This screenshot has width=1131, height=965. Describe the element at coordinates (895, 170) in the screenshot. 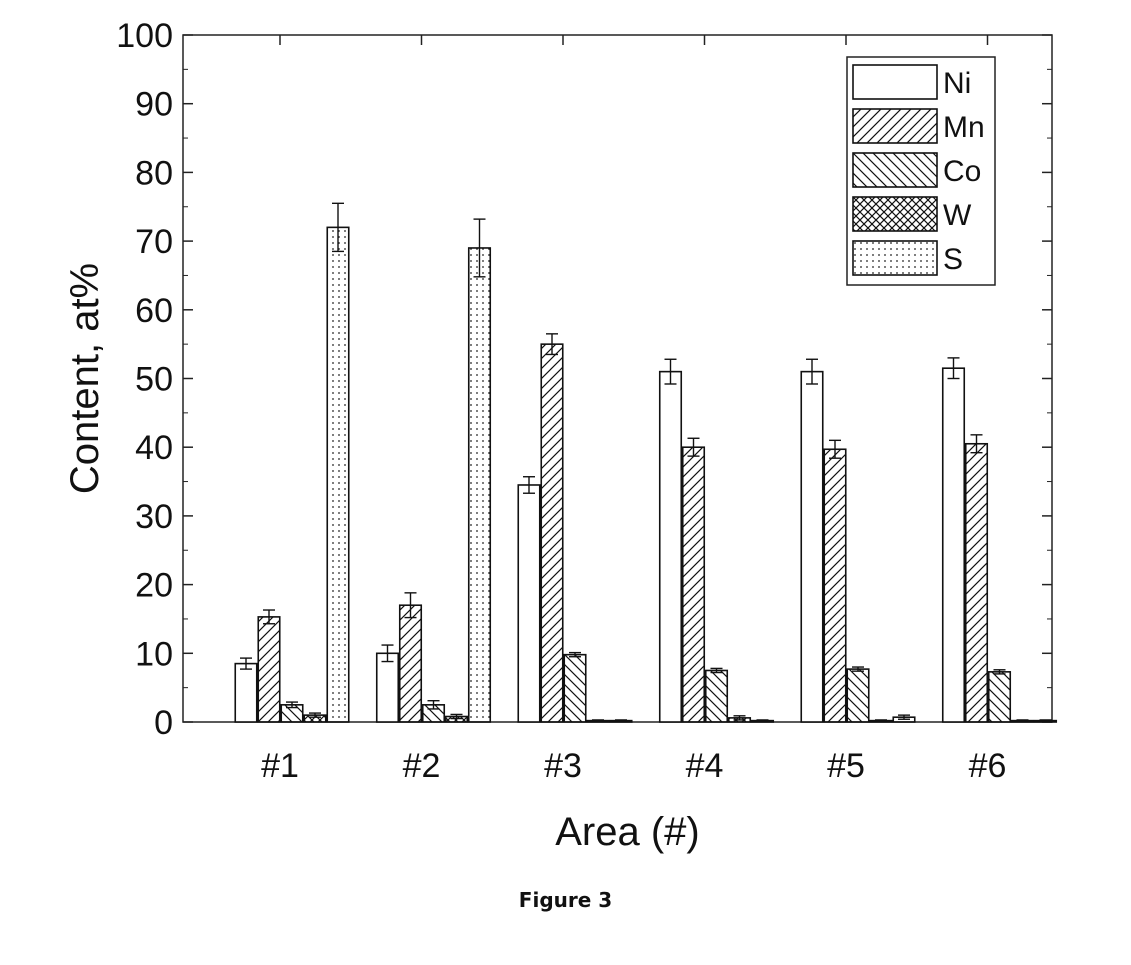

I see `legend-swatch-co` at that location.